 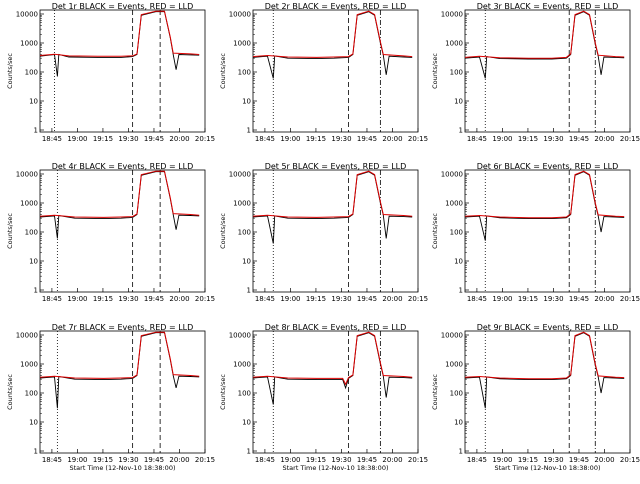 What do you see at coordinates (336, 166) in the screenshot?
I see `chart-title: Det 5r BLACK = Events, RED = LLD` at bounding box center [336, 166].